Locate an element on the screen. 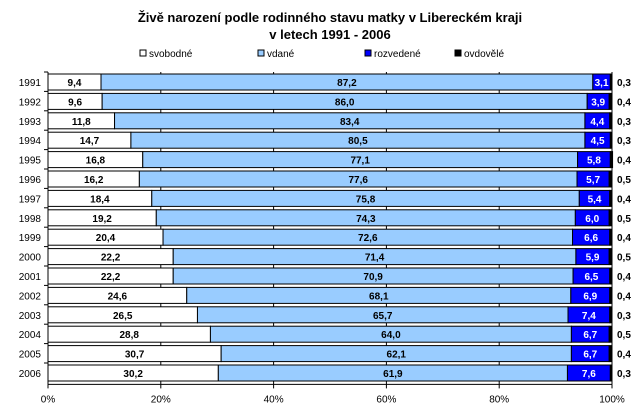 The width and height of the screenshot is (639, 418). y-tick-label: 2001 is located at coordinates (30, 277).